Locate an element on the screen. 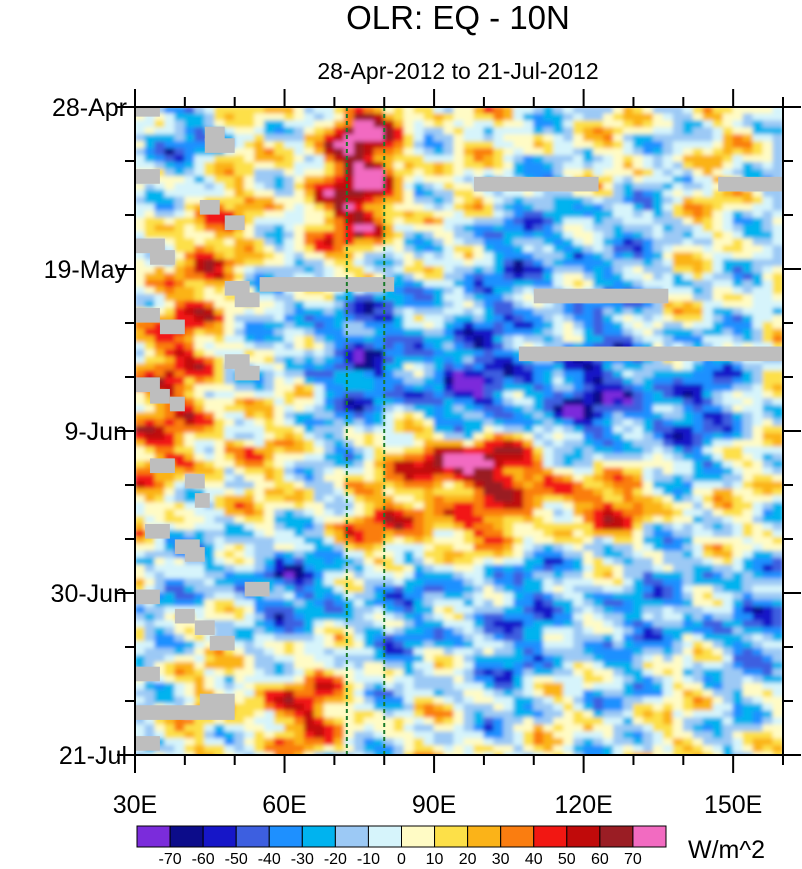 The image size is (802, 869). colorbar-tick-label: 50 is located at coordinates (567, 859).